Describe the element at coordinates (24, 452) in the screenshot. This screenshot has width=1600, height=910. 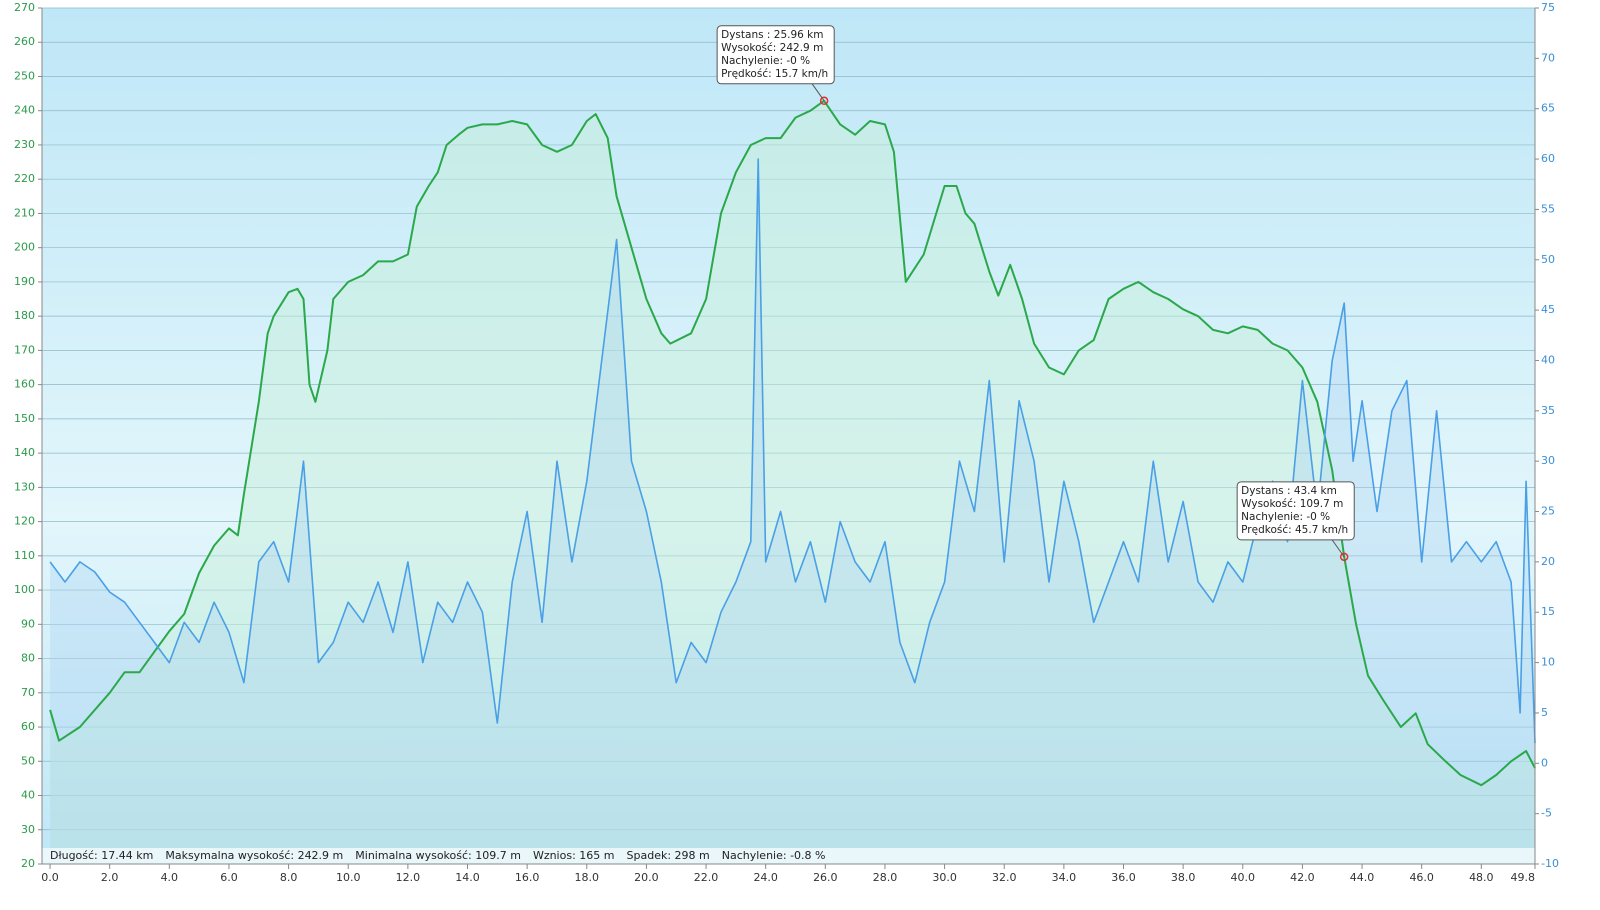
I see `y-tick-label: 140` at that location.